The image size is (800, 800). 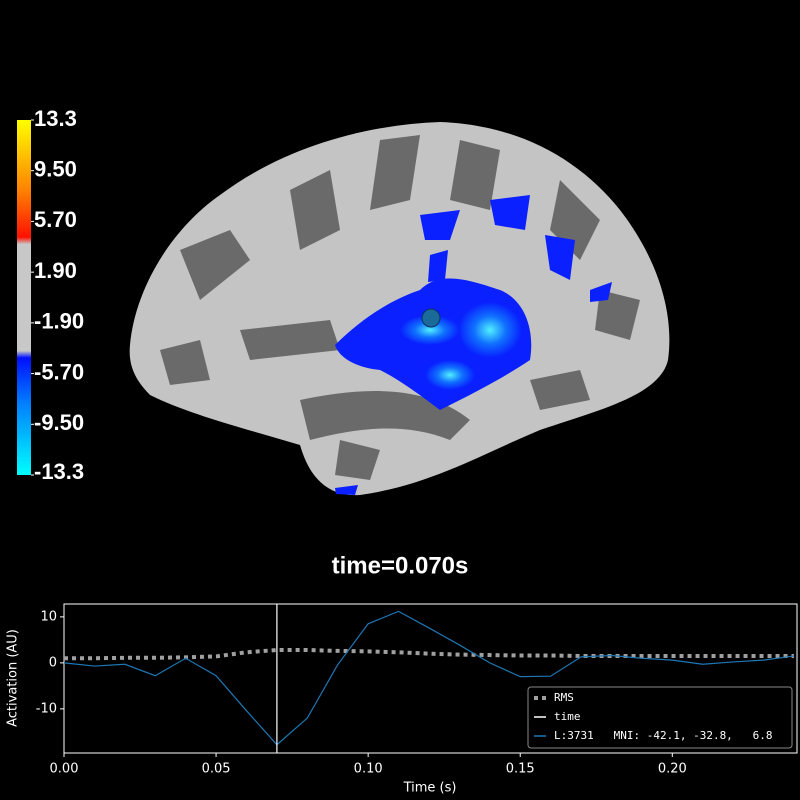 What do you see at coordinates (400, 565) in the screenshot?
I see `chart-title: time=0.070s` at bounding box center [400, 565].